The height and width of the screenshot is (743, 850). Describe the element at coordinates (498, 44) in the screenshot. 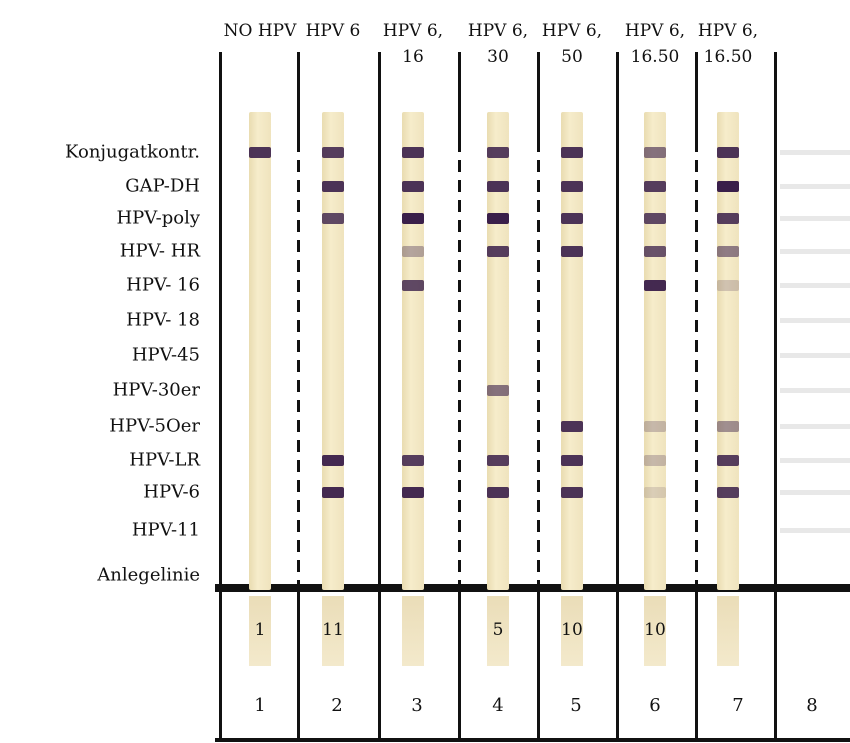

I see `lane-header: HPV 6, 30` at that location.